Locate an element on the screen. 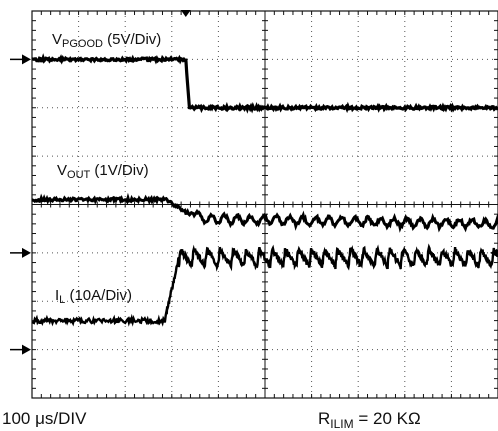  vpgood-label: VPGOOD (5V/Div) is located at coordinates (106, 40).